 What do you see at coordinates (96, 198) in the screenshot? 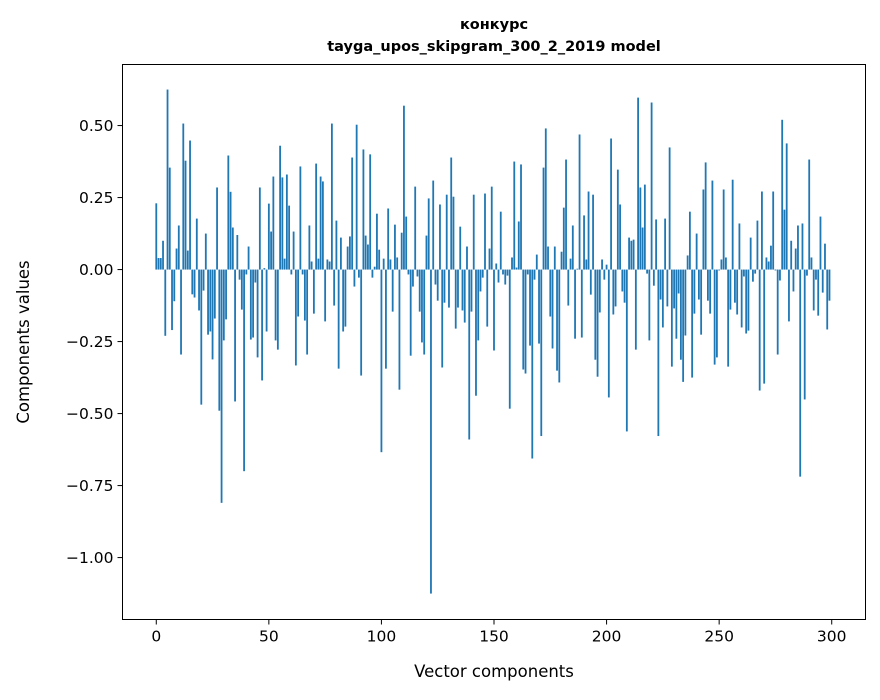
I see `y-tick-label: 0.25` at bounding box center [96, 198].